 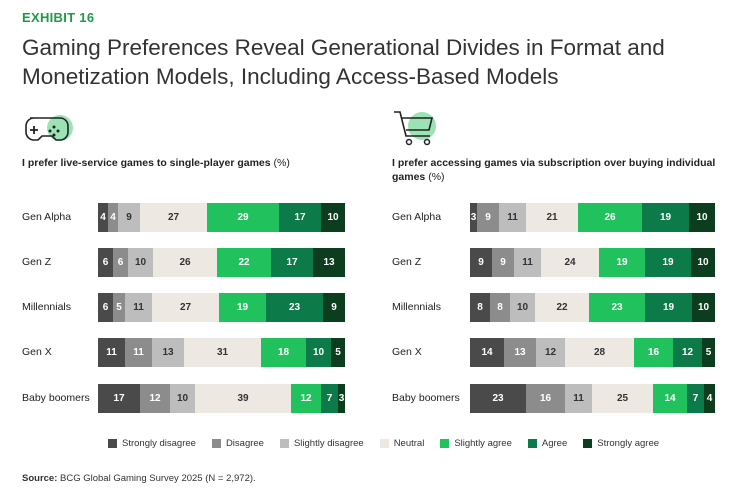 I want to click on segment-millennials-strongly-disagree: 6, so click(x=105, y=307).